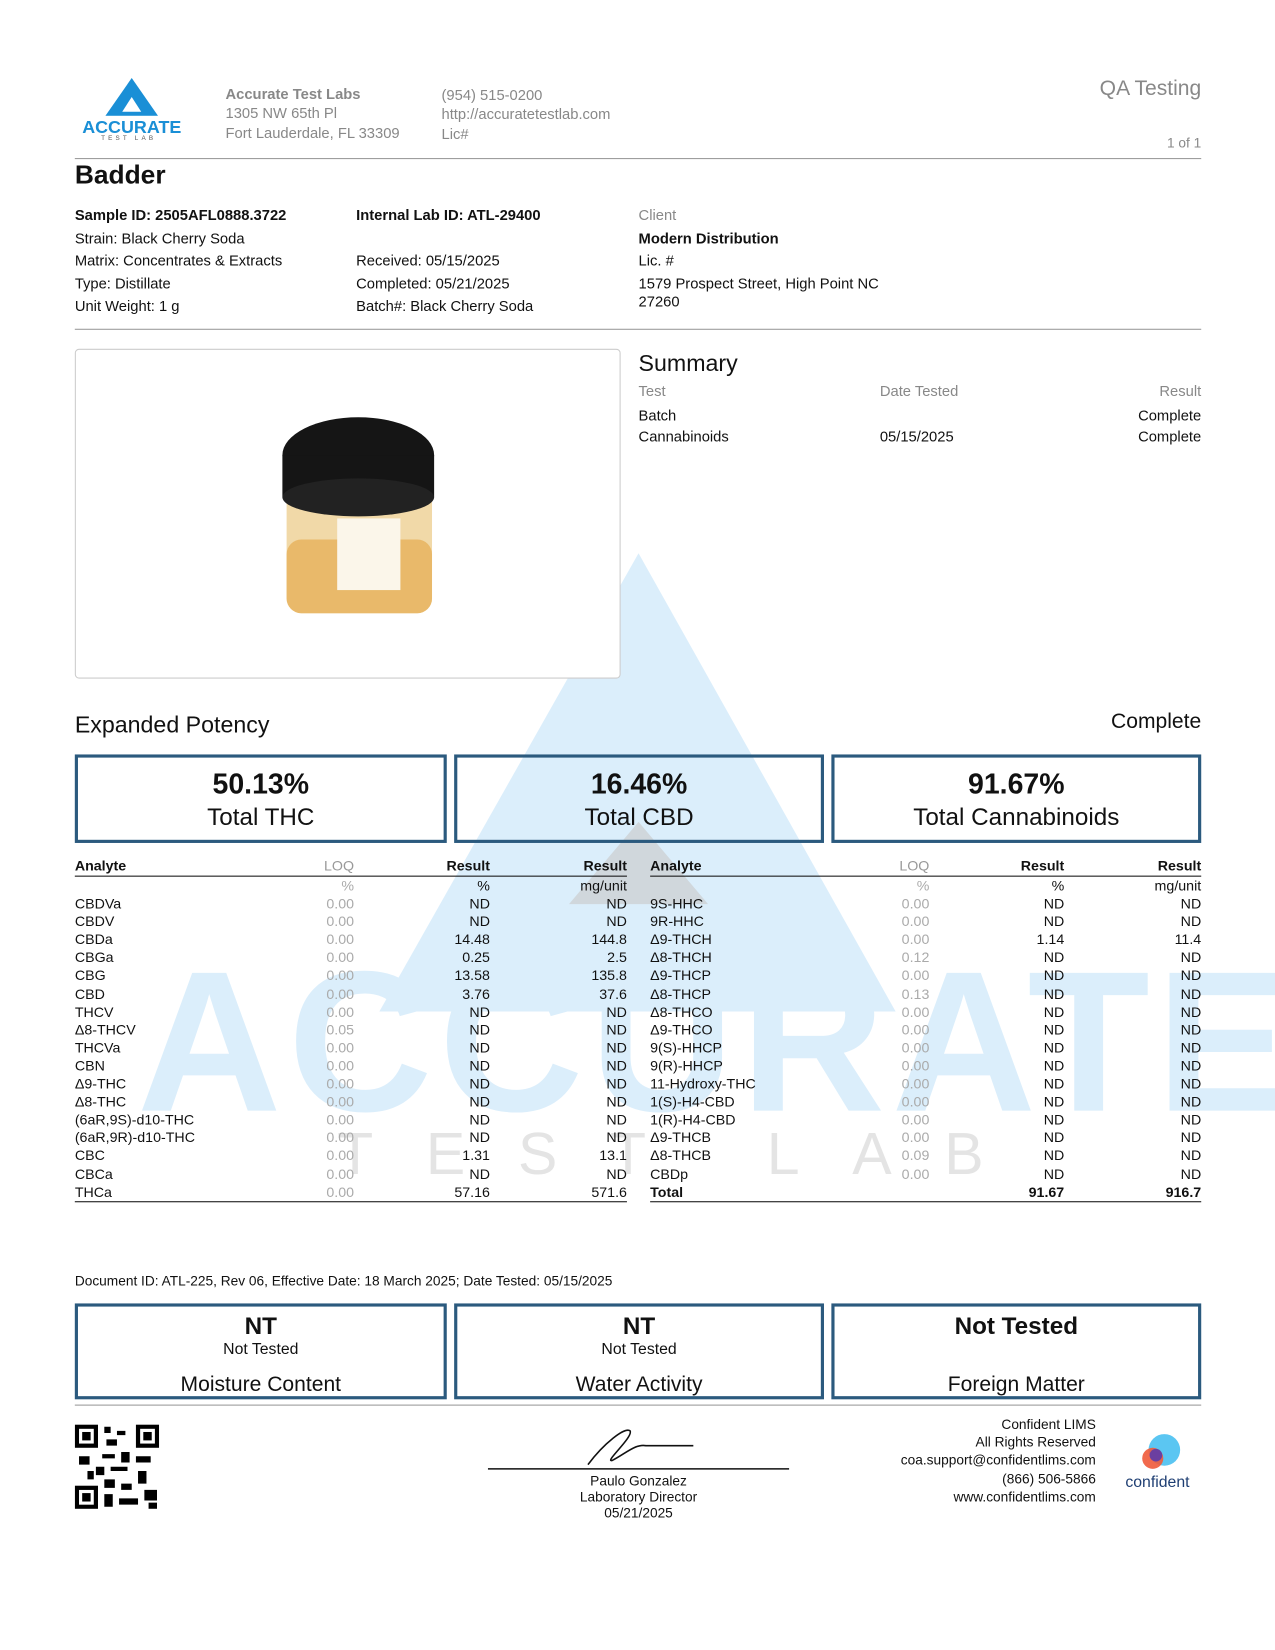 This screenshot has width=1275, height=1650. I want to click on lab-lic: Lic#, so click(455, 134).